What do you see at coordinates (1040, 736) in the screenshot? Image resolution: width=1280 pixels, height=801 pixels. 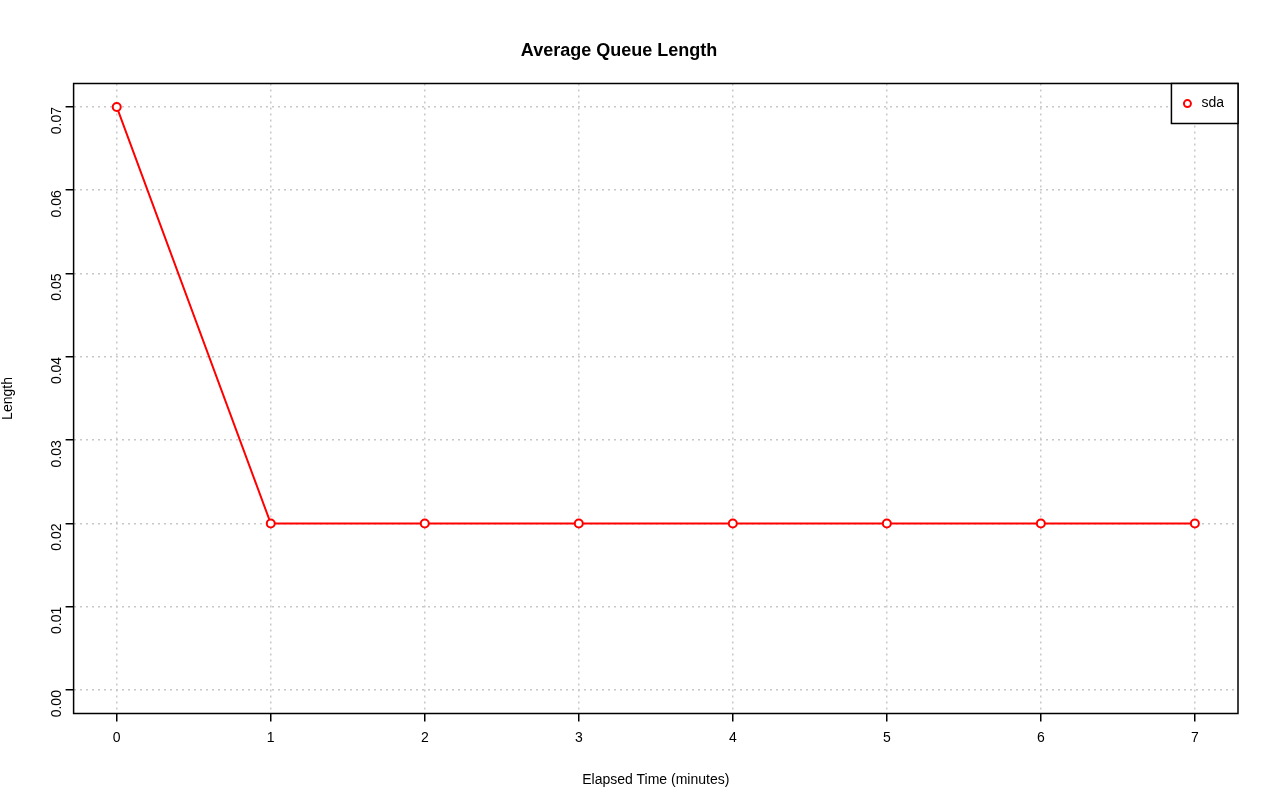 I see `x-tick-label: 6` at bounding box center [1040, 736].